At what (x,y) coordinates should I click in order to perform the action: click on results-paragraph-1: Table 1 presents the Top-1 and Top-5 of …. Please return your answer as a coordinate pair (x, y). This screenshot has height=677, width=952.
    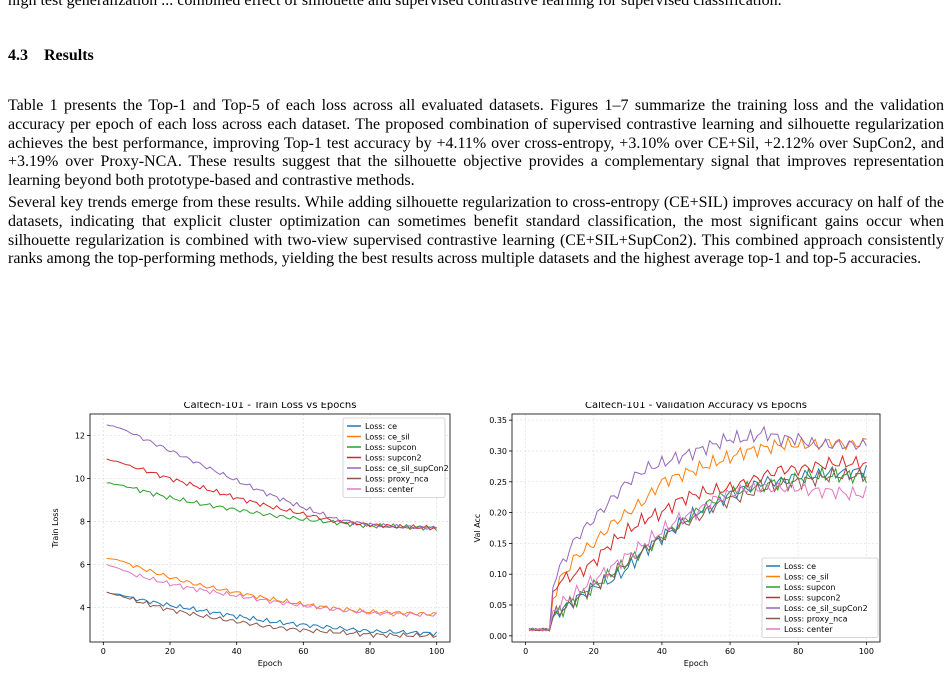
    Looking at the image, I should click on (476, 143).